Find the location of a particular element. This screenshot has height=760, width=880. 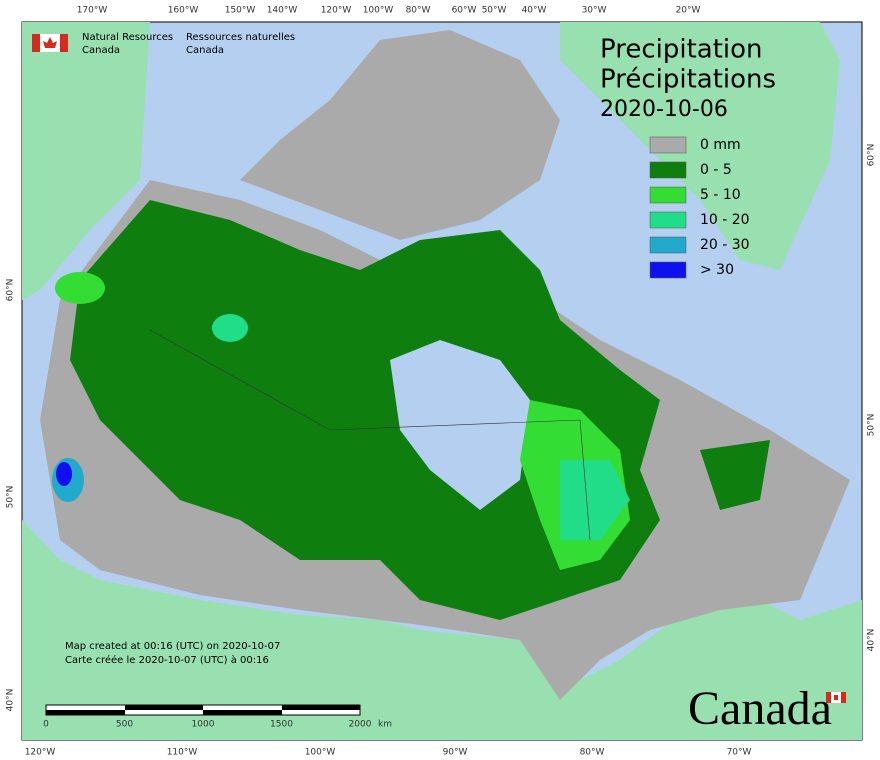

scale-unit: km is located at coordinates (385, 725).